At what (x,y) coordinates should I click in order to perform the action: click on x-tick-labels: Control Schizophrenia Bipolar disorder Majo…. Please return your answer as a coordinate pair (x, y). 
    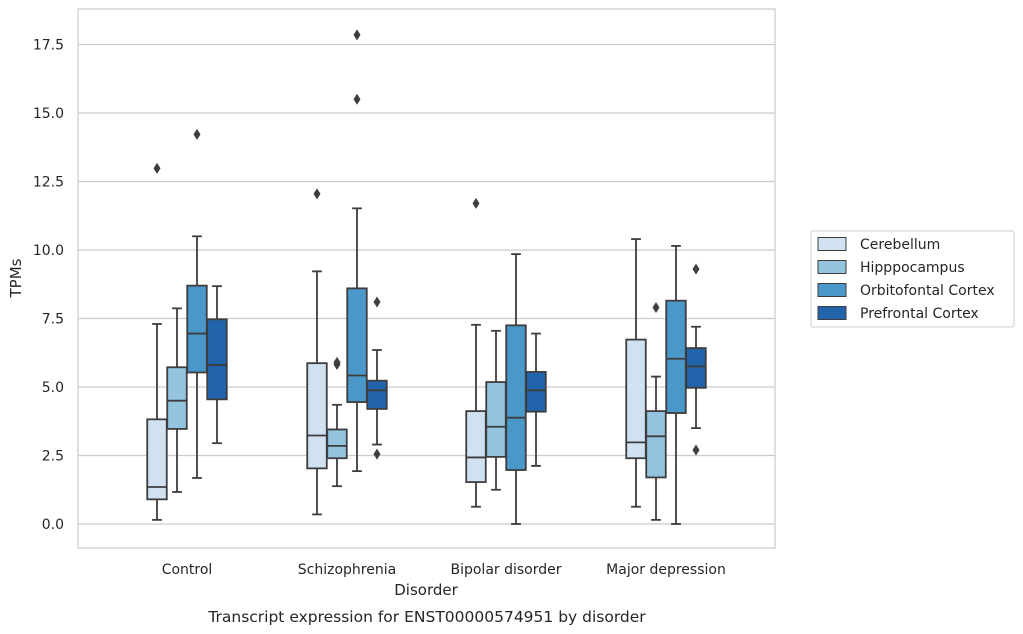
    Looking at the image, I should click on (444, 570).